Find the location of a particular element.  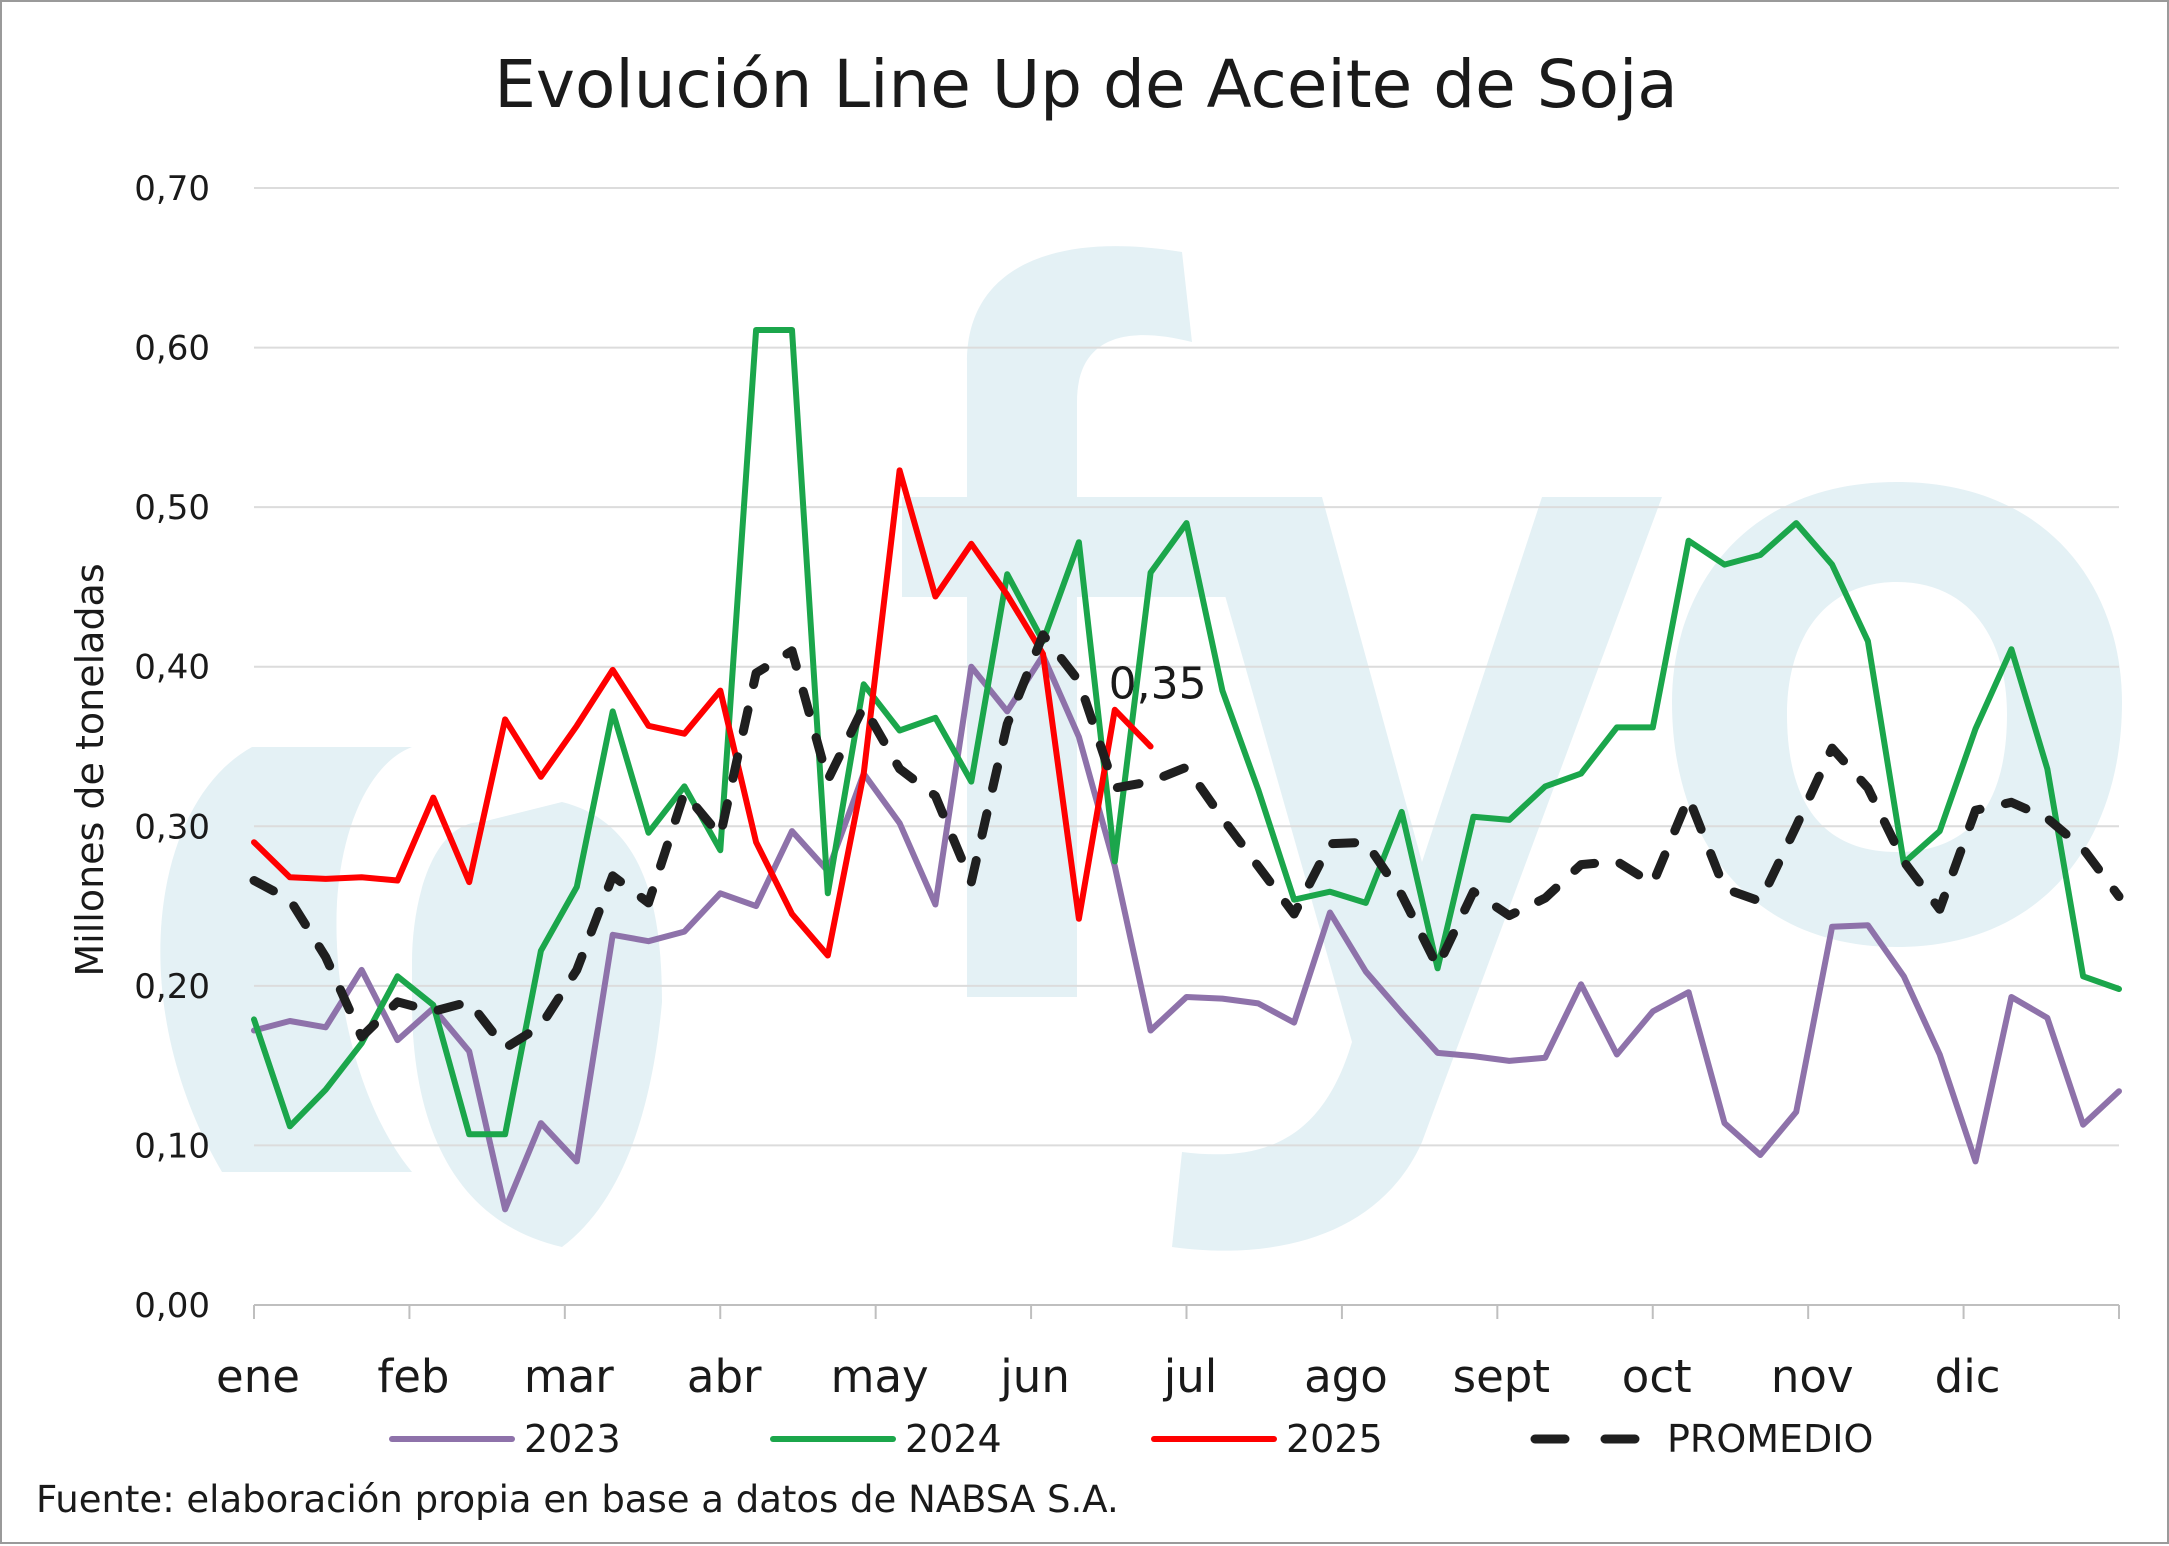

y-tick-label: 0,30 is located at coordinates (172, 827).